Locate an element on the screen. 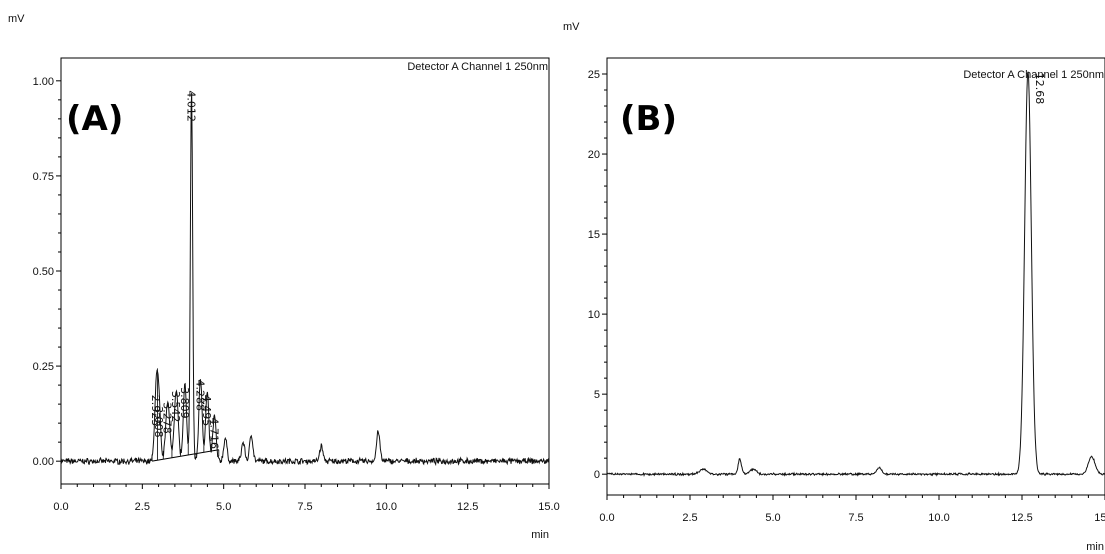  panel-label-b: (B) is located at coordinates (648, 119).